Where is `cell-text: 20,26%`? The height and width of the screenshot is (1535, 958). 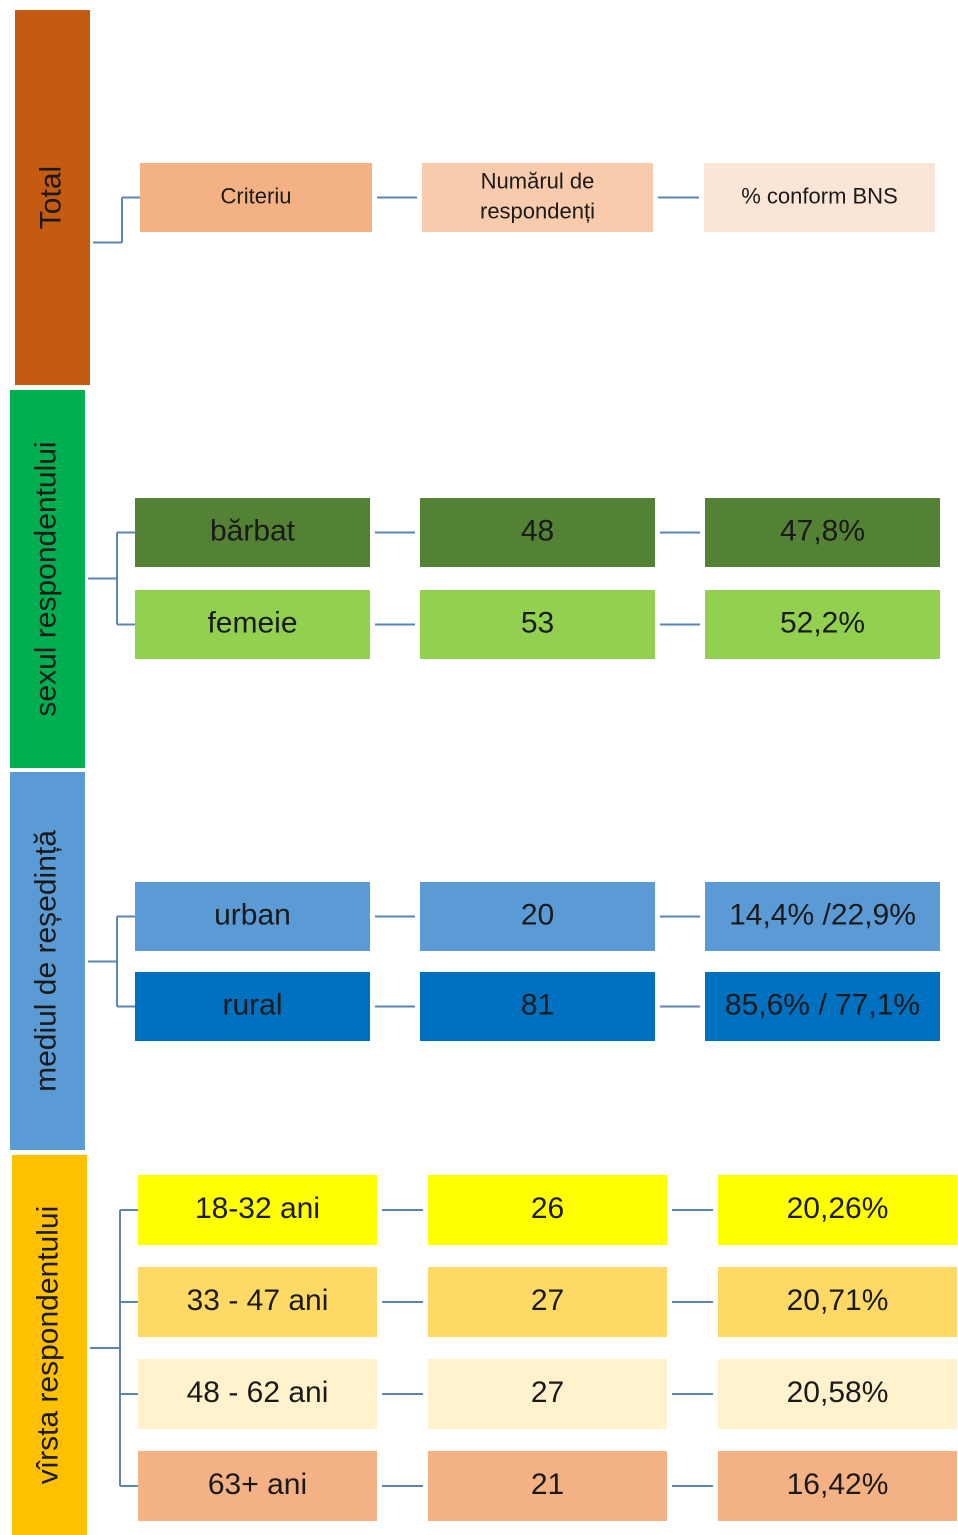
cell-text: 20,26% is located at coordinates (838, 1208).